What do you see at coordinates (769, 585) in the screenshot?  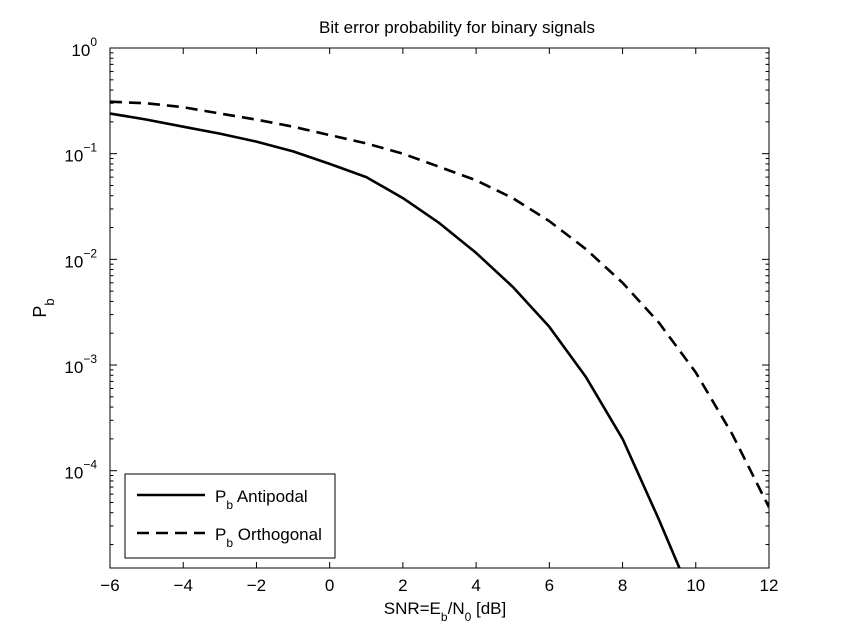 I see `x-tick-label: 12` at bounding box center [769, 585].